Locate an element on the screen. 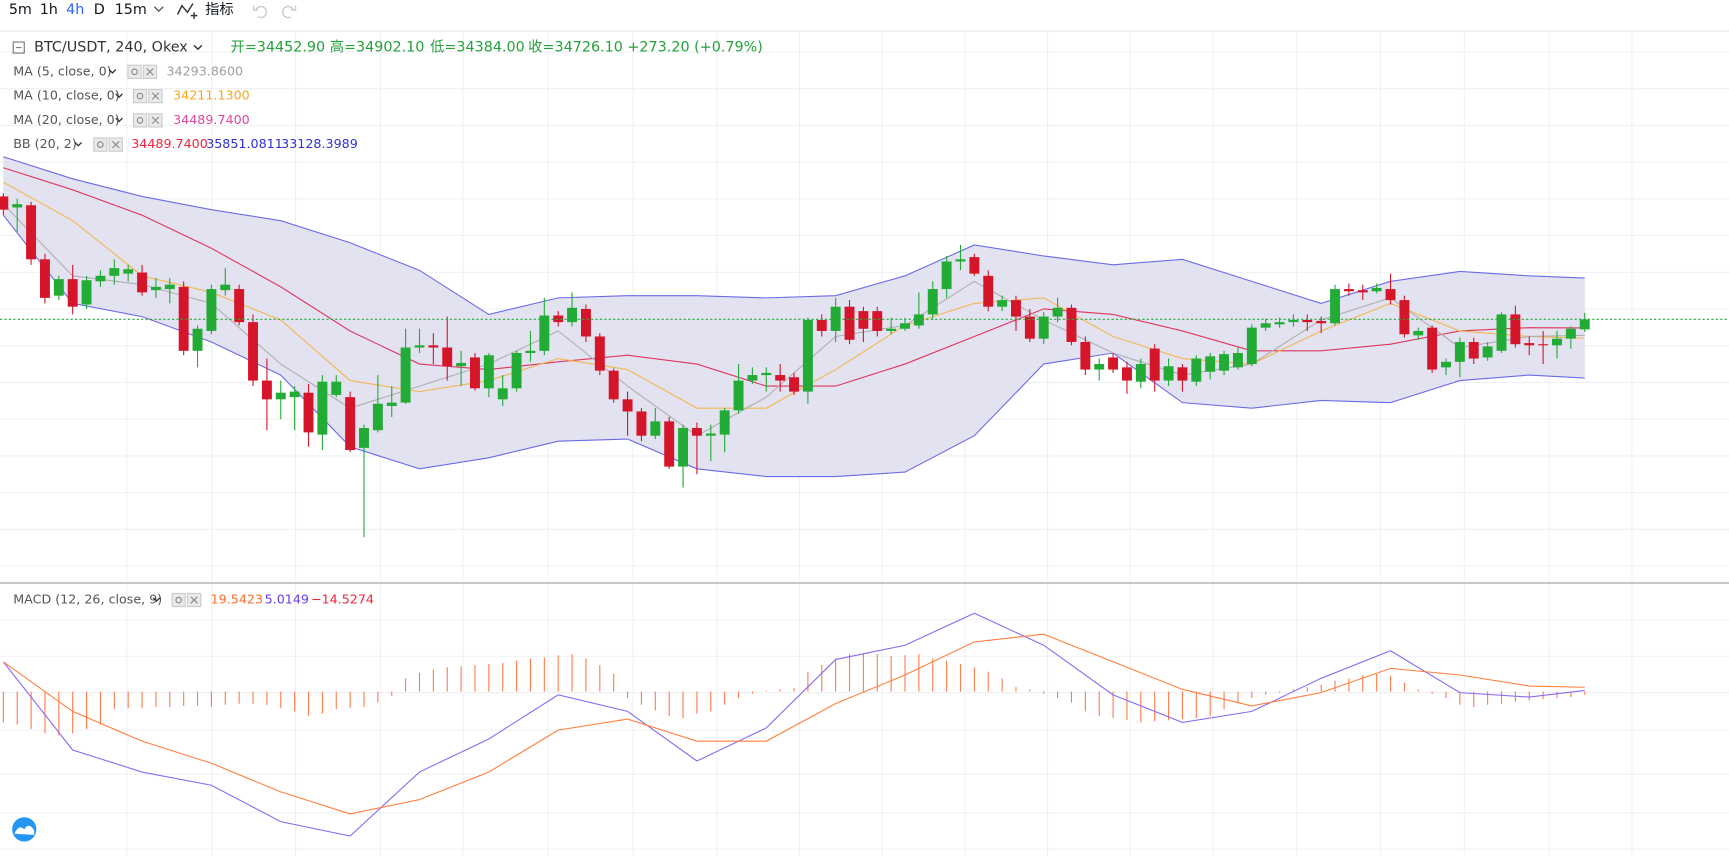 This screenshot has height=856, width=1729. study-name: MA (5, close, 0) is located at coordinates (62, 70).